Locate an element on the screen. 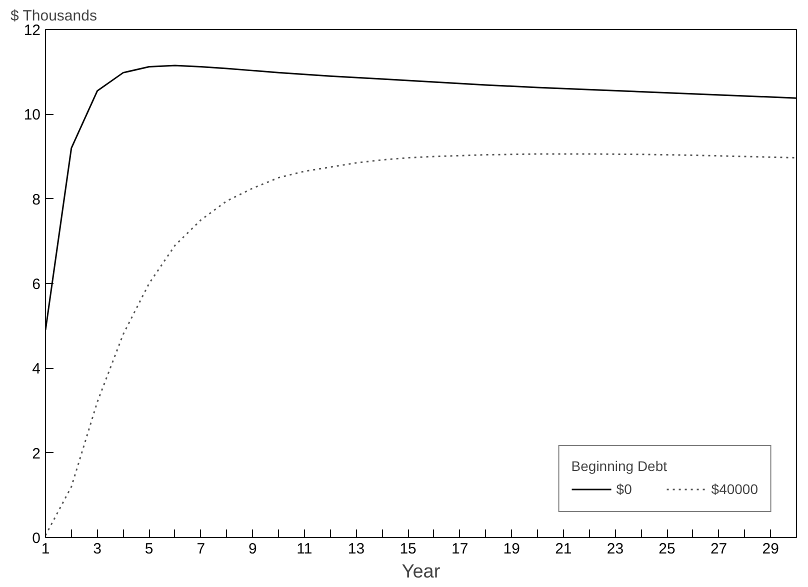 The image size is (808, 587). y-tick-label: 8 is located at coordinates (36, 199).